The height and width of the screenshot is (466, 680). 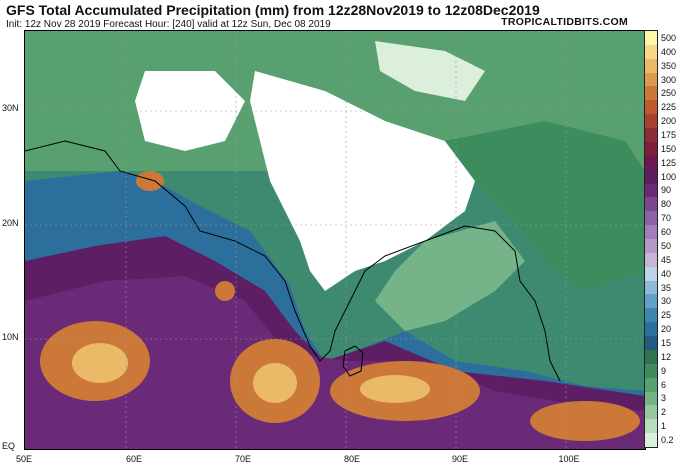 What do you see at coordinates (669, 107) in the screenshot?
I see `colorbar-label: 225` at bounding box center [669, 107].